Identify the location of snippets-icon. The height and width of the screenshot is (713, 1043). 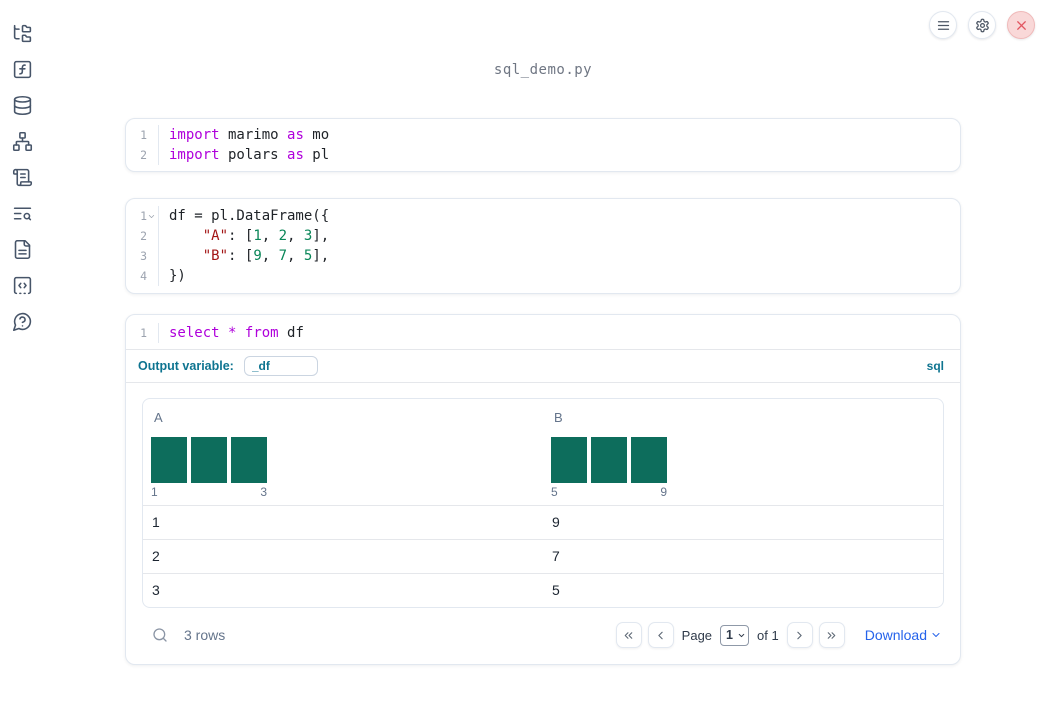
(22, 285).